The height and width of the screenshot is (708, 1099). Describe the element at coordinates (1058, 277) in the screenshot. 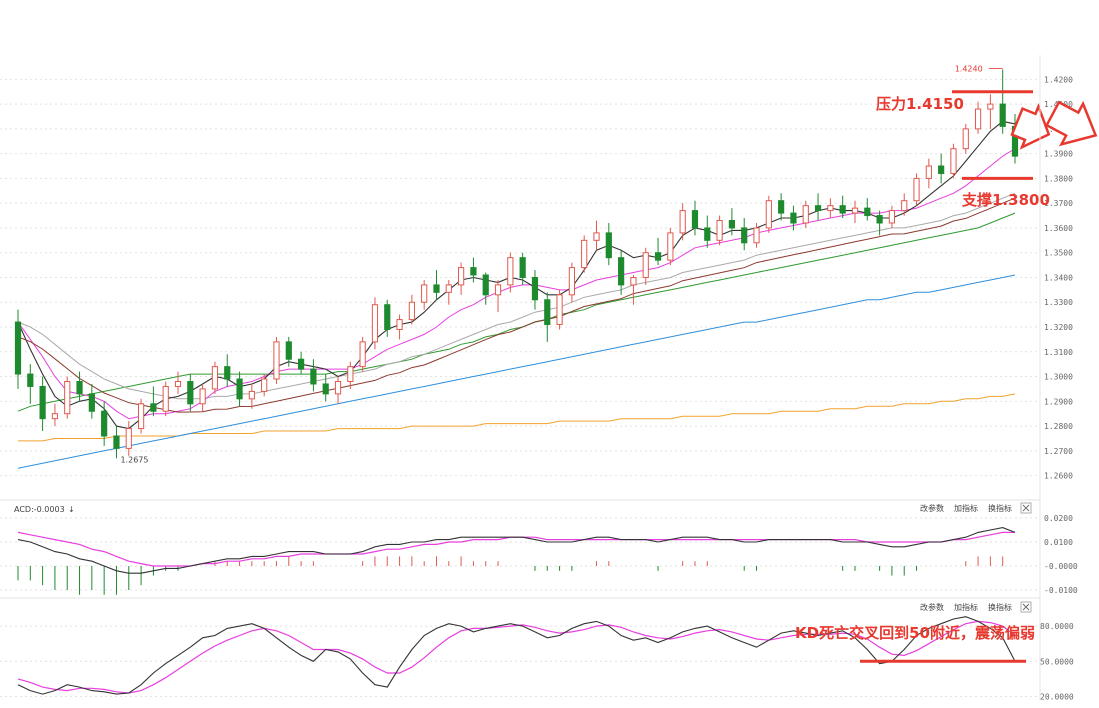

I see `price-tick-label: 1.3400` at that location.